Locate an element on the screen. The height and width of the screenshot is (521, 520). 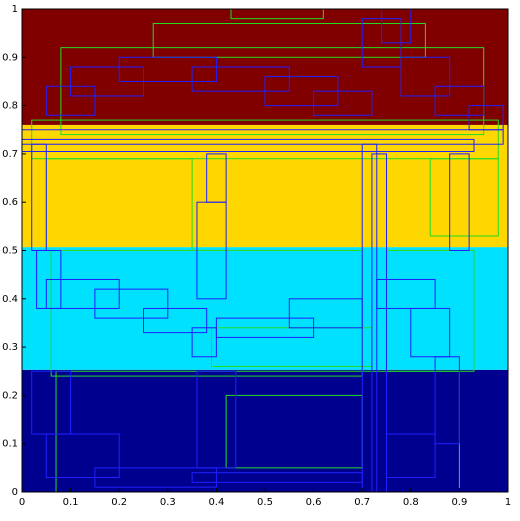
y-tick-label: 1 is located at coordinates (15, 9).